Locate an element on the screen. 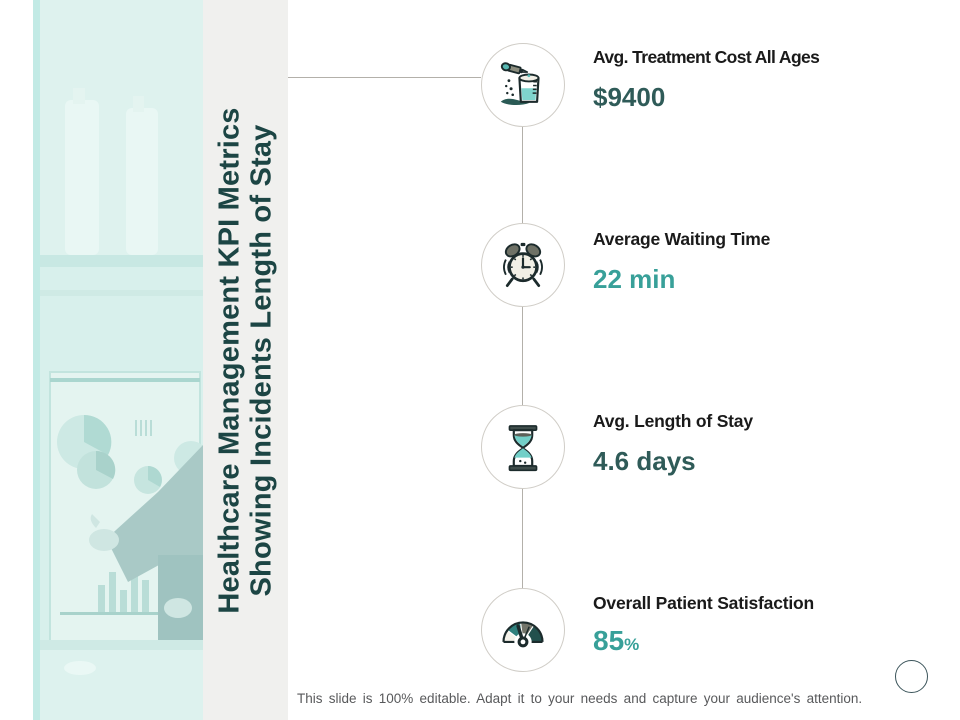 The image size is (960, 720). hourglass-icon is located at coordinates (523, 448).